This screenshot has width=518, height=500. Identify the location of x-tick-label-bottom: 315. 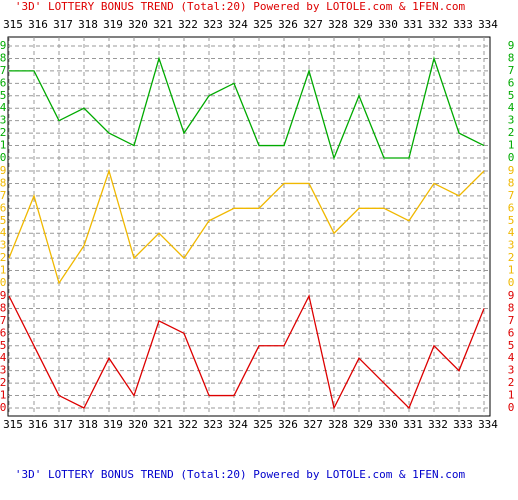
(13, 424).